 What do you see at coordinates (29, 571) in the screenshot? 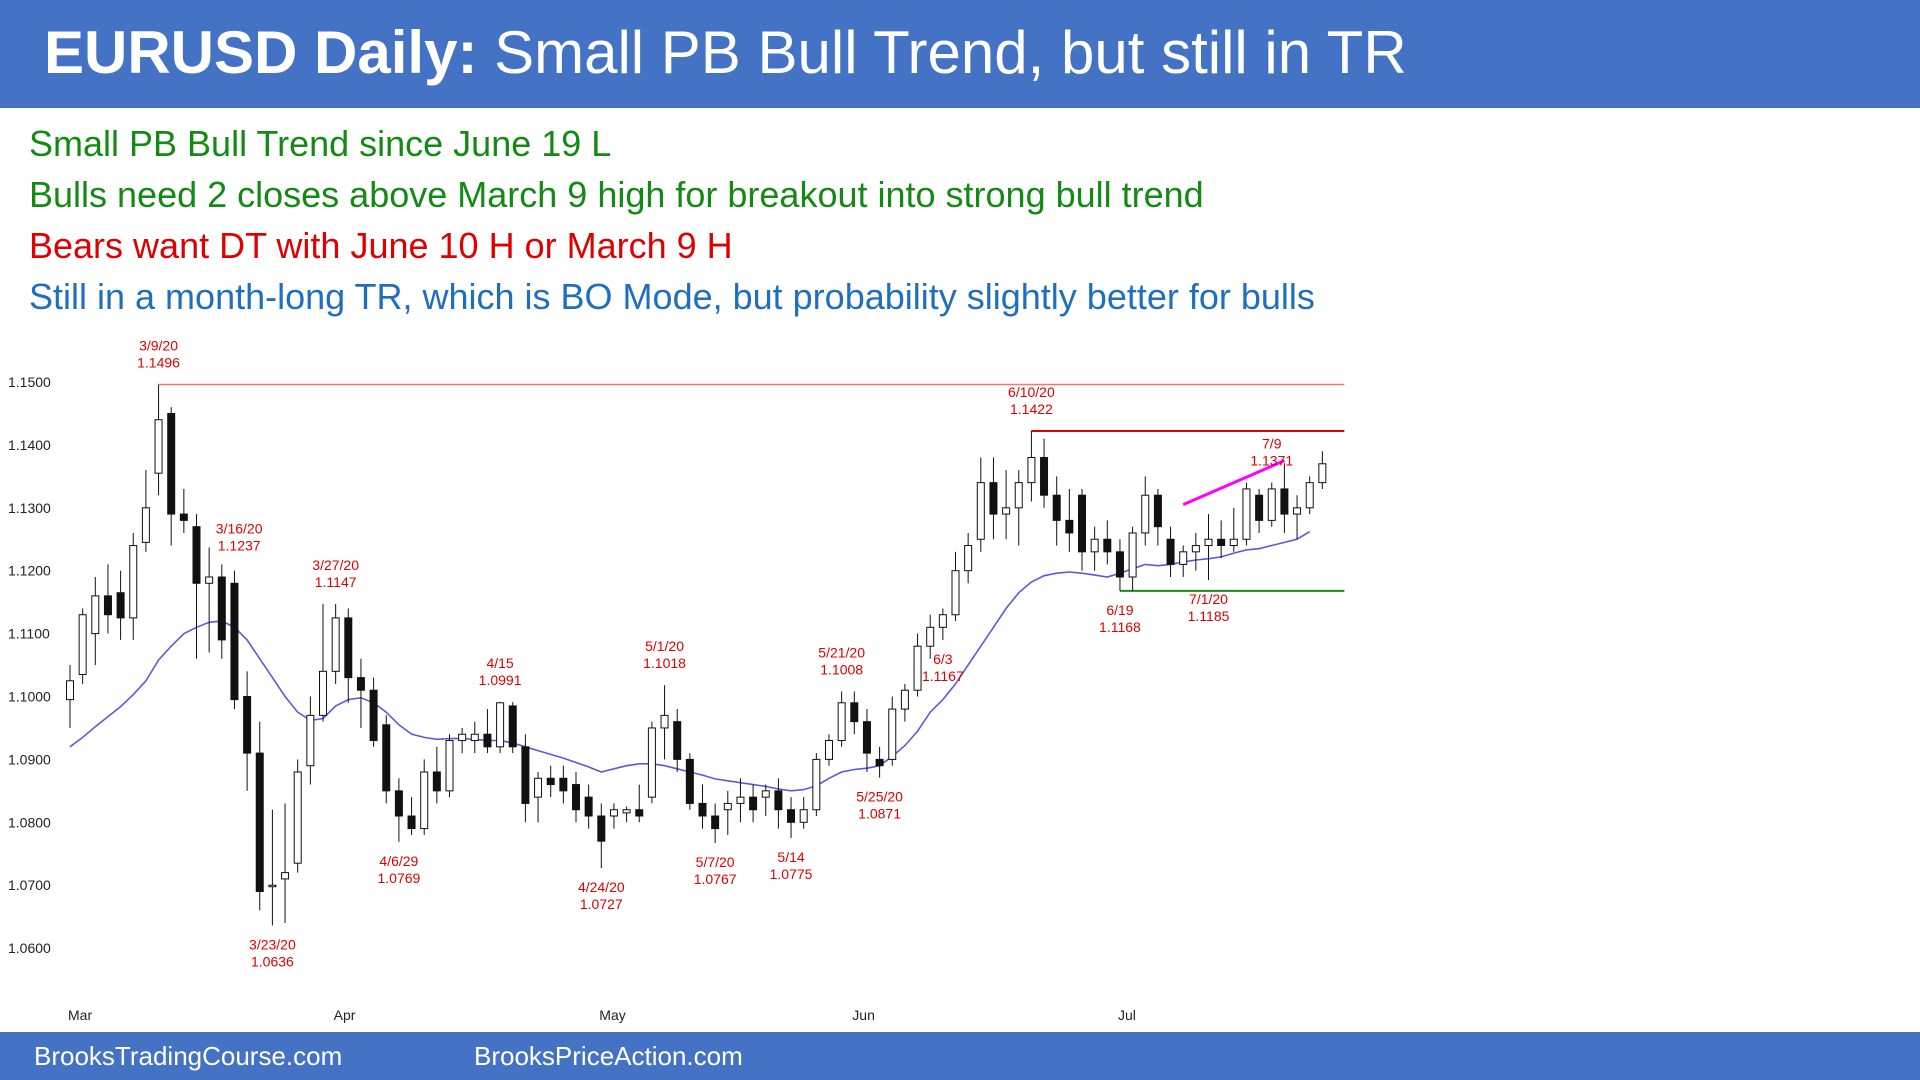
I see `y-tick-label: 1.1200` at bounding box center [29, 571].